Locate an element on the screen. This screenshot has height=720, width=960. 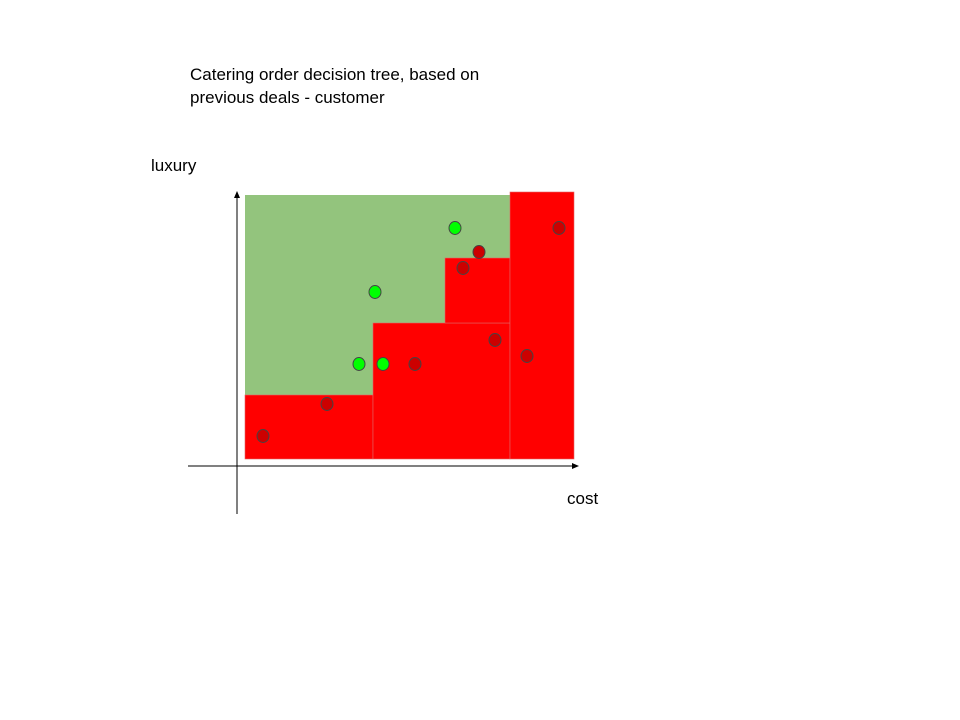
x-axis-arrow is located at coordinates (575, 466).